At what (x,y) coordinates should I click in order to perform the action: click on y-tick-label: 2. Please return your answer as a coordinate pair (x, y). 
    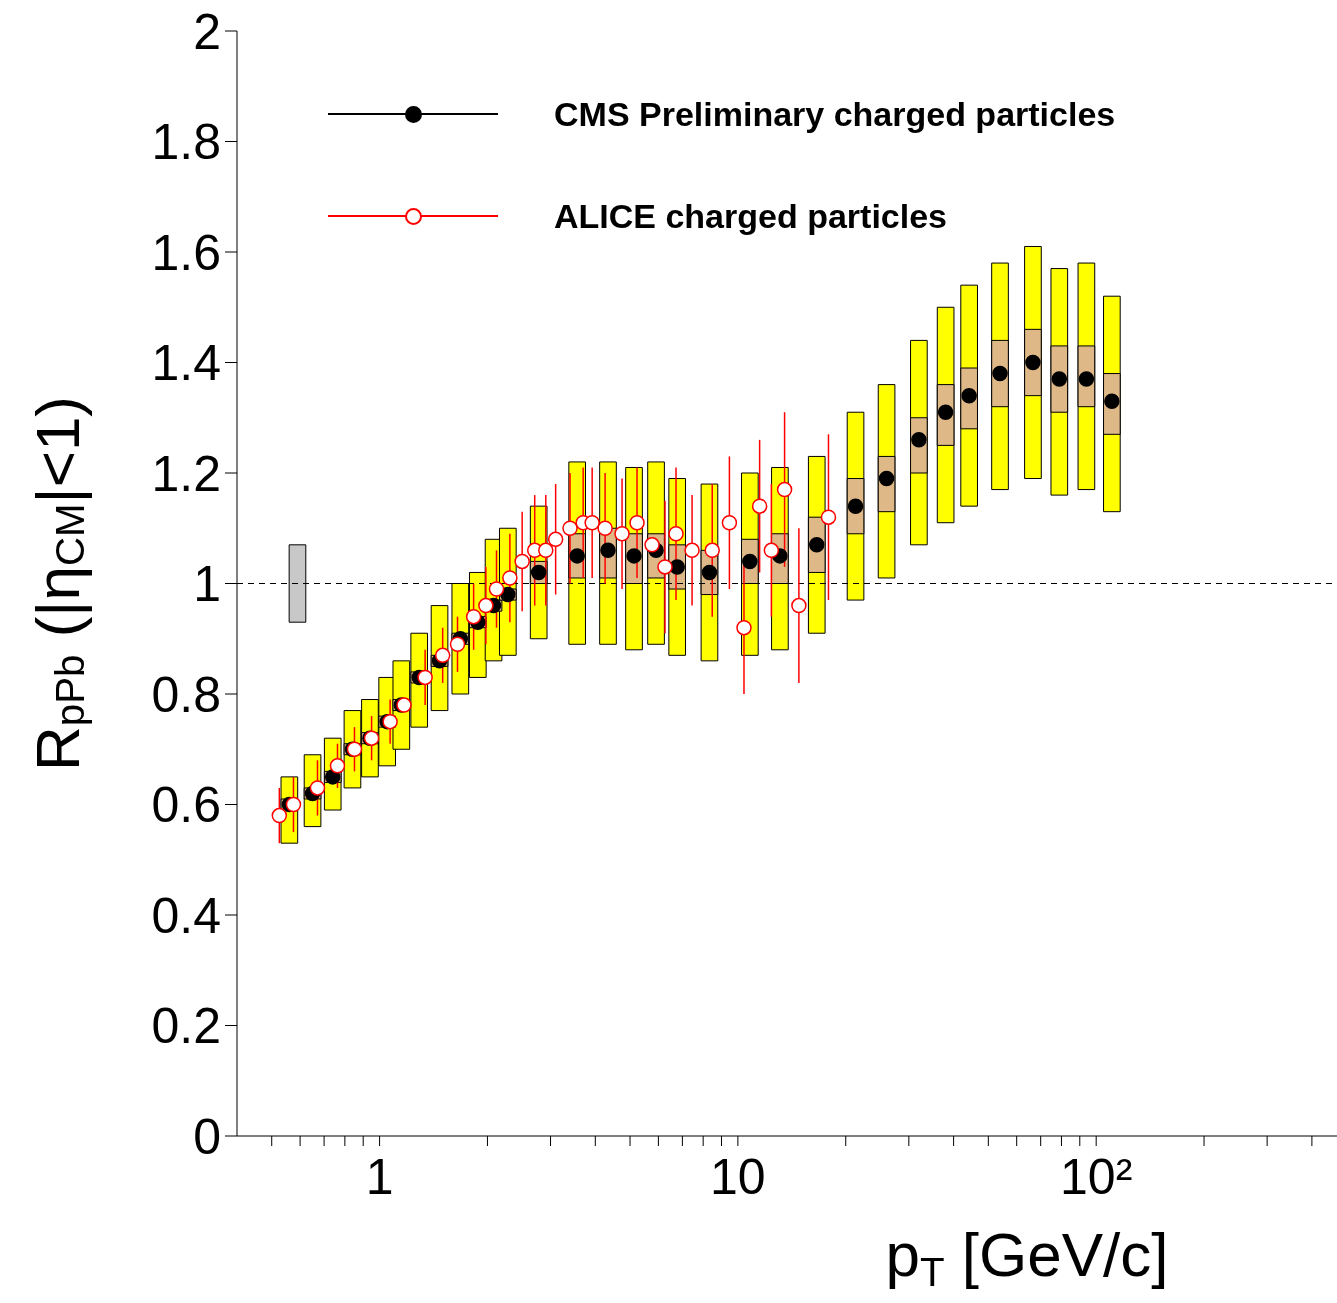
    Looking at the image, I should click on (207, 31).